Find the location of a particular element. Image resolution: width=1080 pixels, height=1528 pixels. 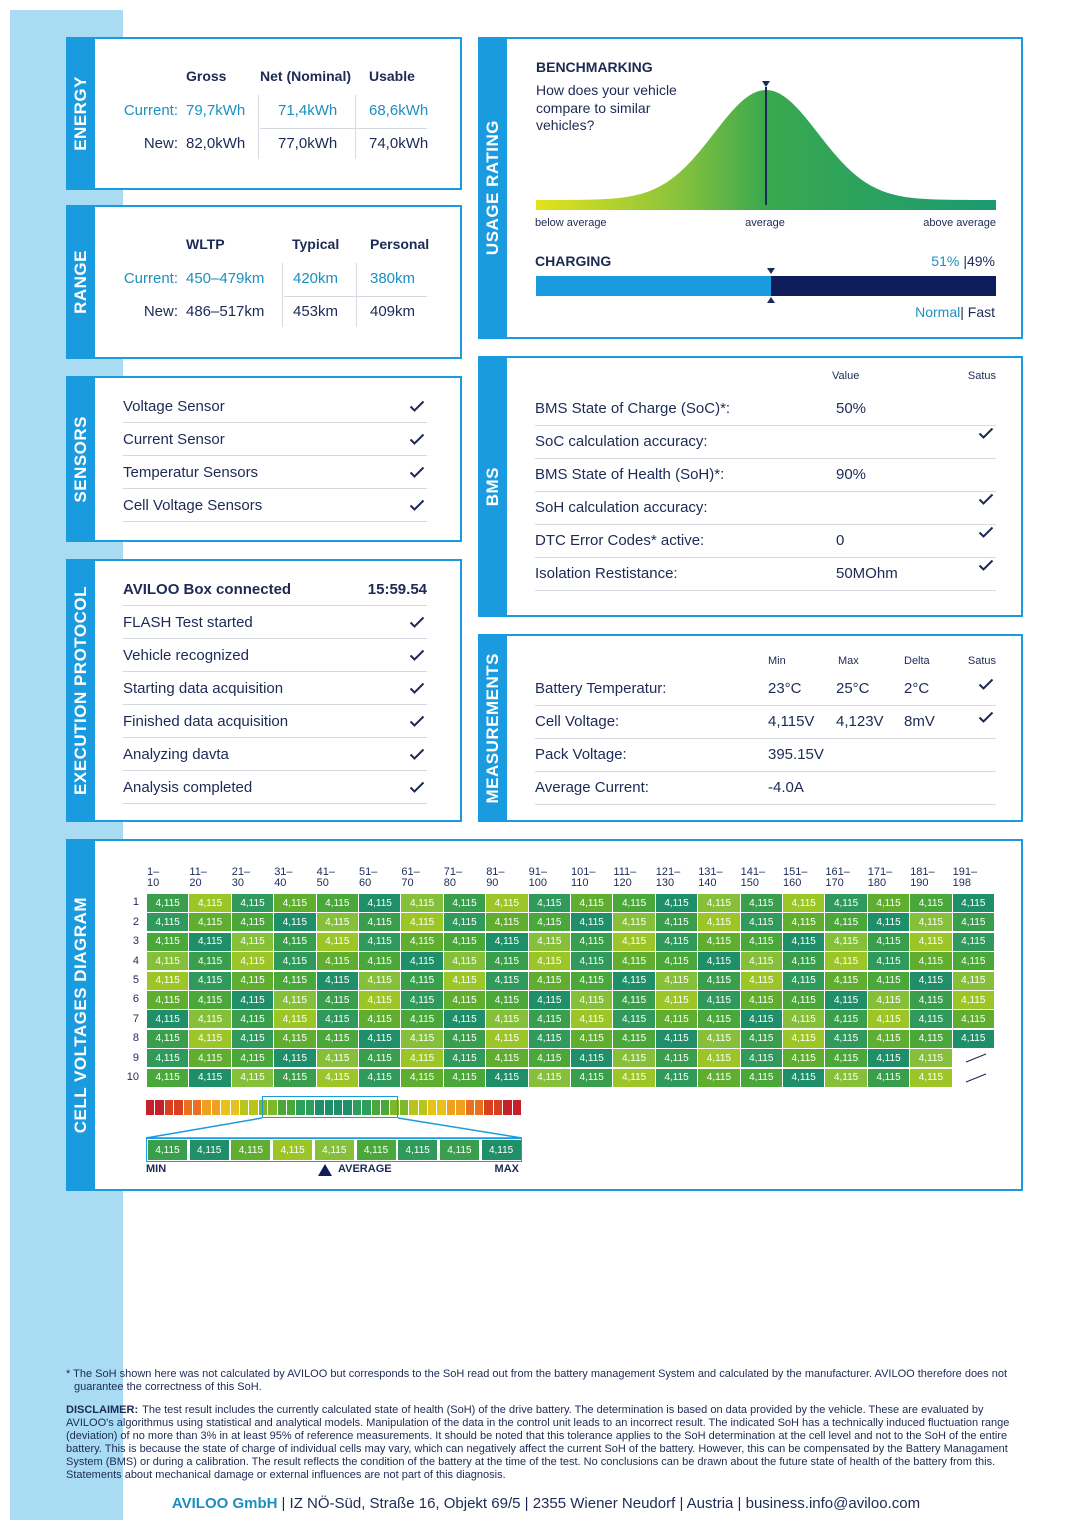

scale-label: MIN is located at coordinates (156, 1169).